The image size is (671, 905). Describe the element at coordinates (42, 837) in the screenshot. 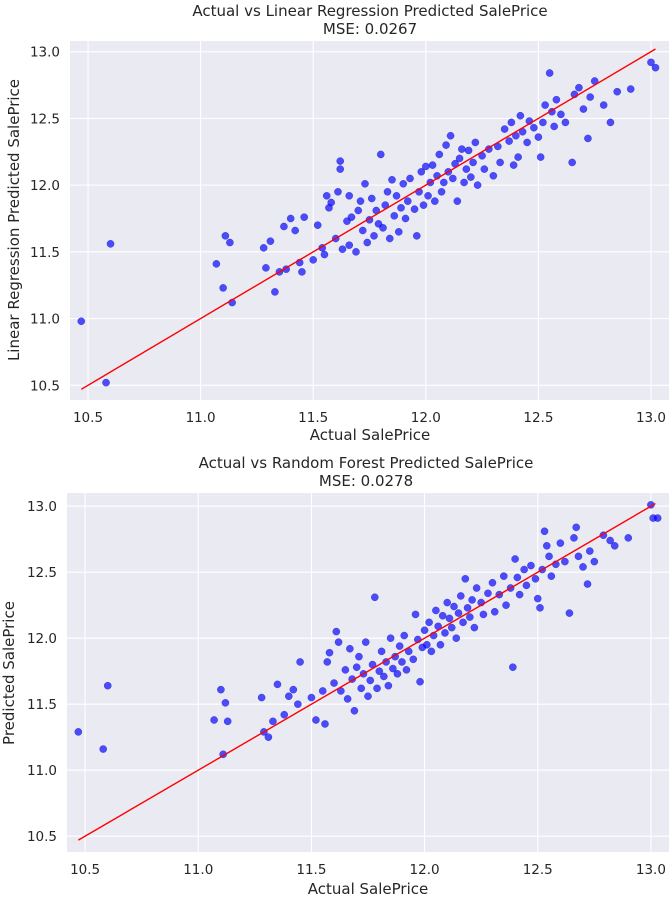

I see `y-tick-label: 10.5` at that location.